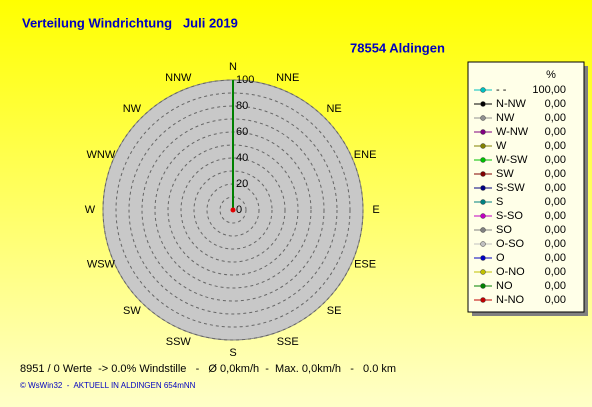  What do you see at coordinates (504, 230) in the screenshot?
I see `legend-label: SO` at bounding box center [504, 230].